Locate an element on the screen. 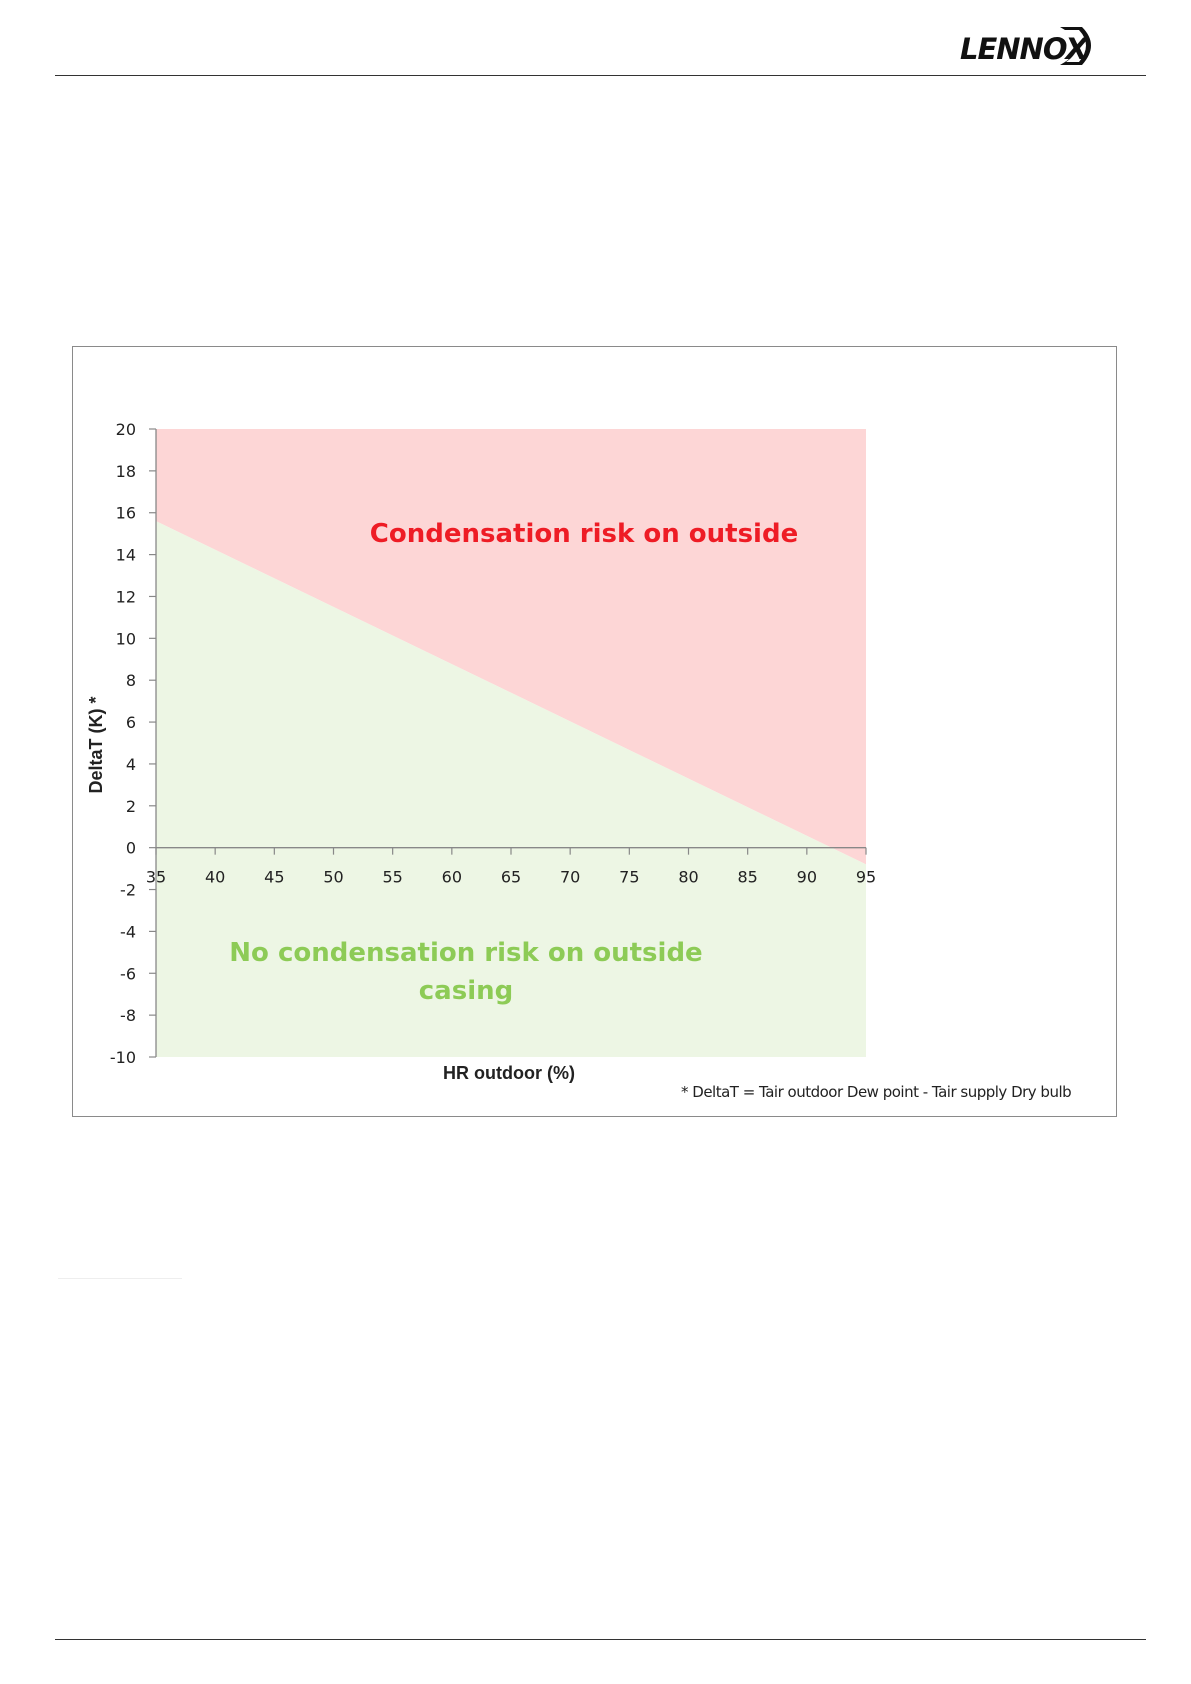 The height and width of the screenshot is (1684, 1191). faint-divider is located at coordinates (120, 1278).